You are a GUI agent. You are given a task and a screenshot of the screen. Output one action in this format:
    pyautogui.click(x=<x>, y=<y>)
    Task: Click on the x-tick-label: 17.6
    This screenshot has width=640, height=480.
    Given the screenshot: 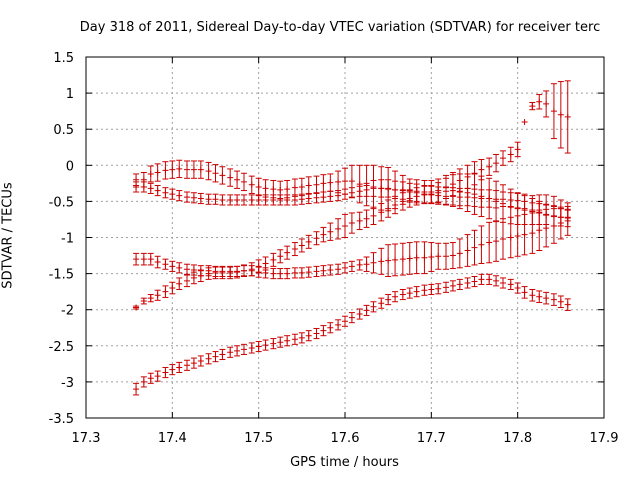 What is the action you would take?
    pyautogui.click(x=345, y=438)
    